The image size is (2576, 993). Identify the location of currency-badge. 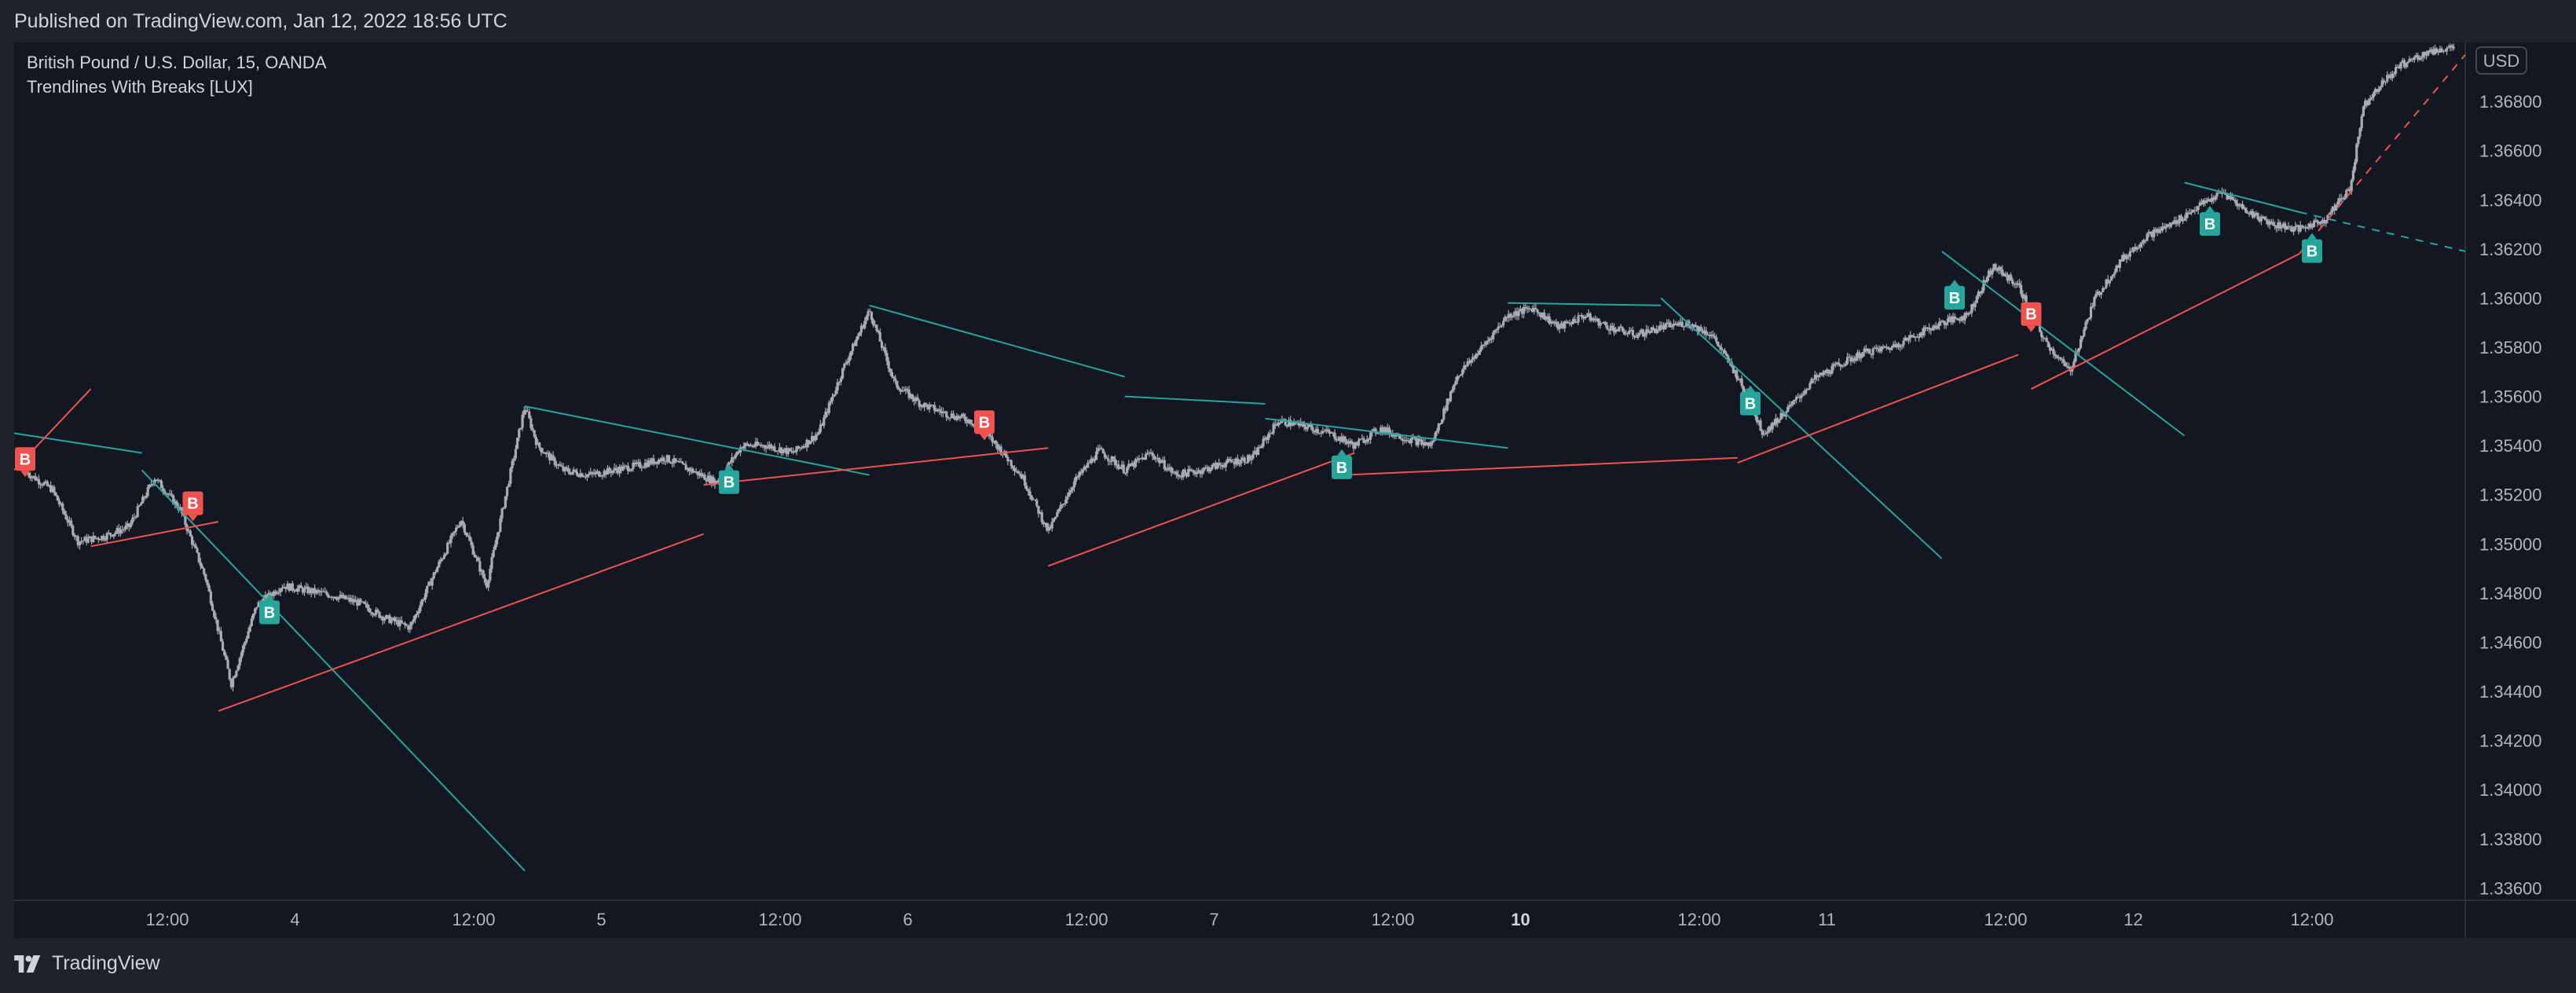
(2501, 60).